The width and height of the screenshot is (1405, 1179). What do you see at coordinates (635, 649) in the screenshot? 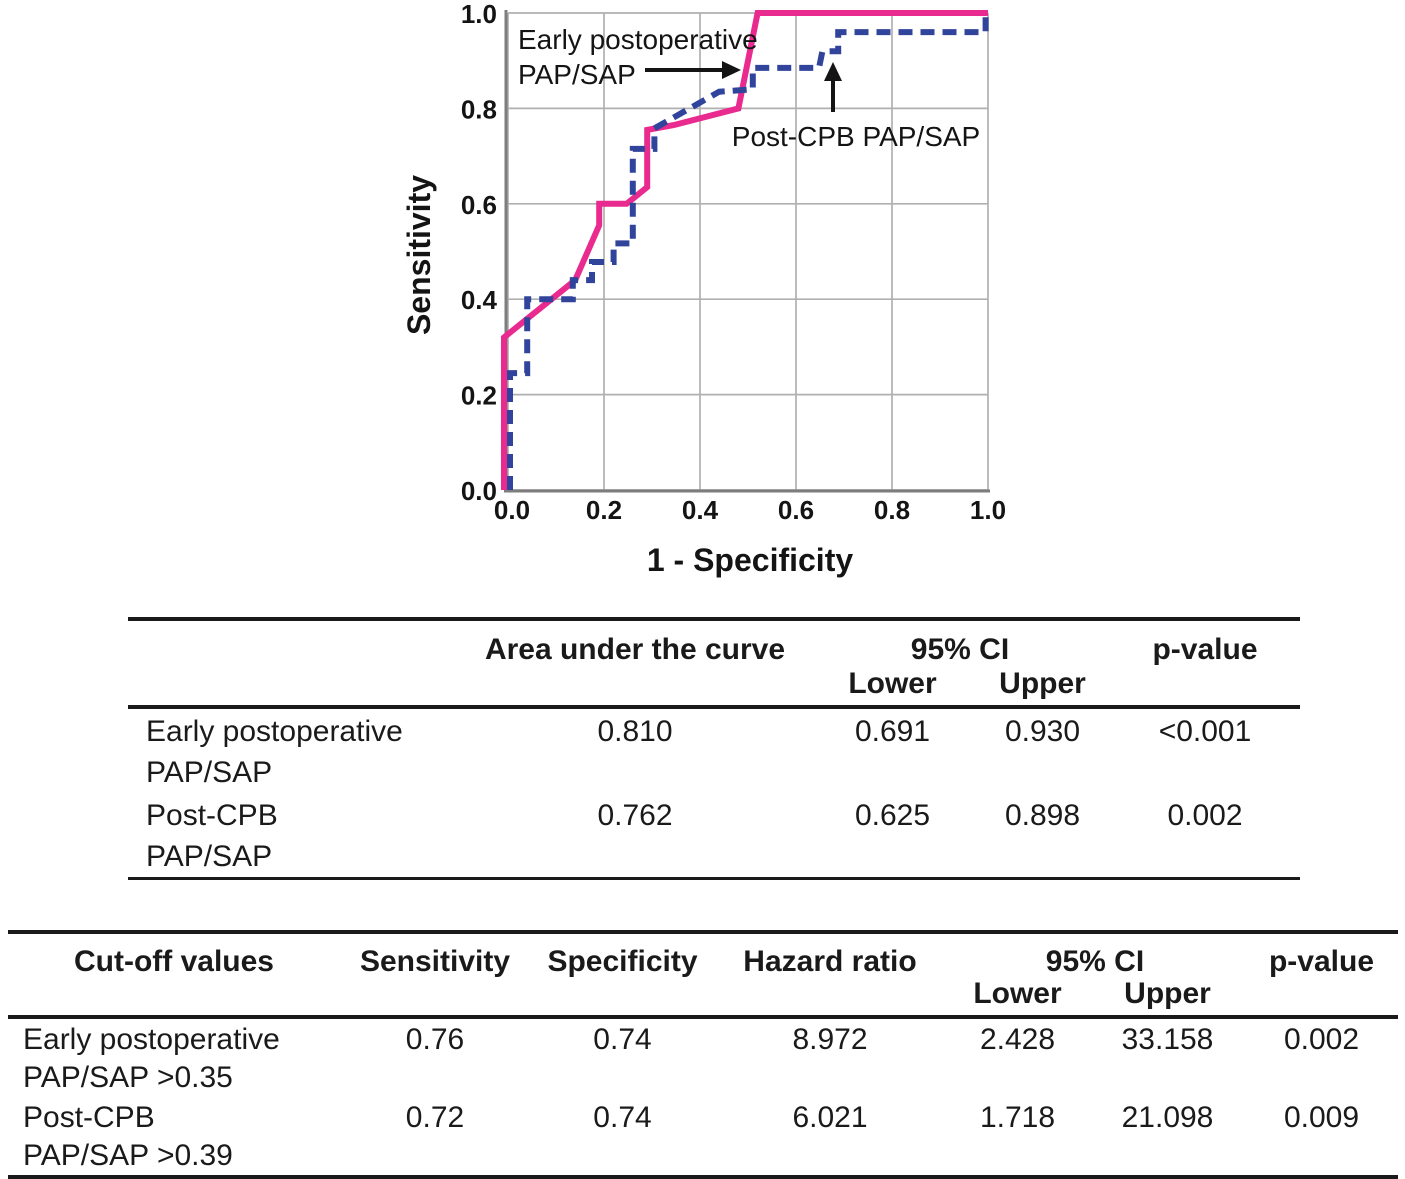
I see `auc-header-area-under-curve: Area under the curve` at bounding box center [635, 649].